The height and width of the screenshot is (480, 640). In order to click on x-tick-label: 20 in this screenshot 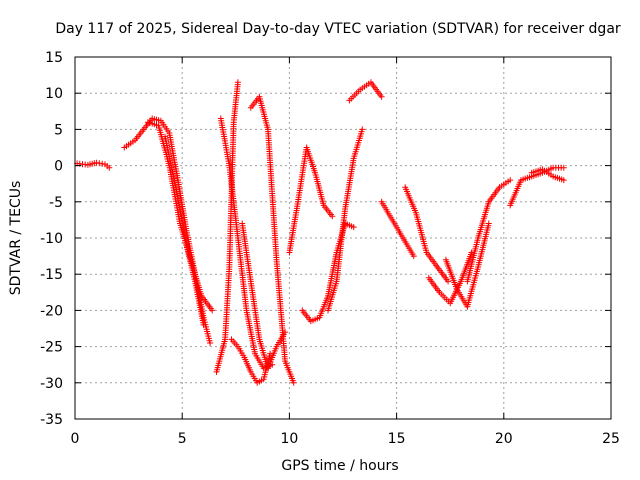, I will do `click(504, 439)`.